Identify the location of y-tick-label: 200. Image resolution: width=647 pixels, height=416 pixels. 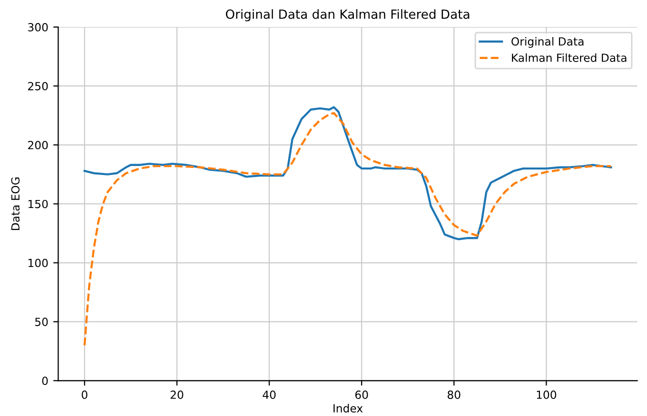
(38, 145).